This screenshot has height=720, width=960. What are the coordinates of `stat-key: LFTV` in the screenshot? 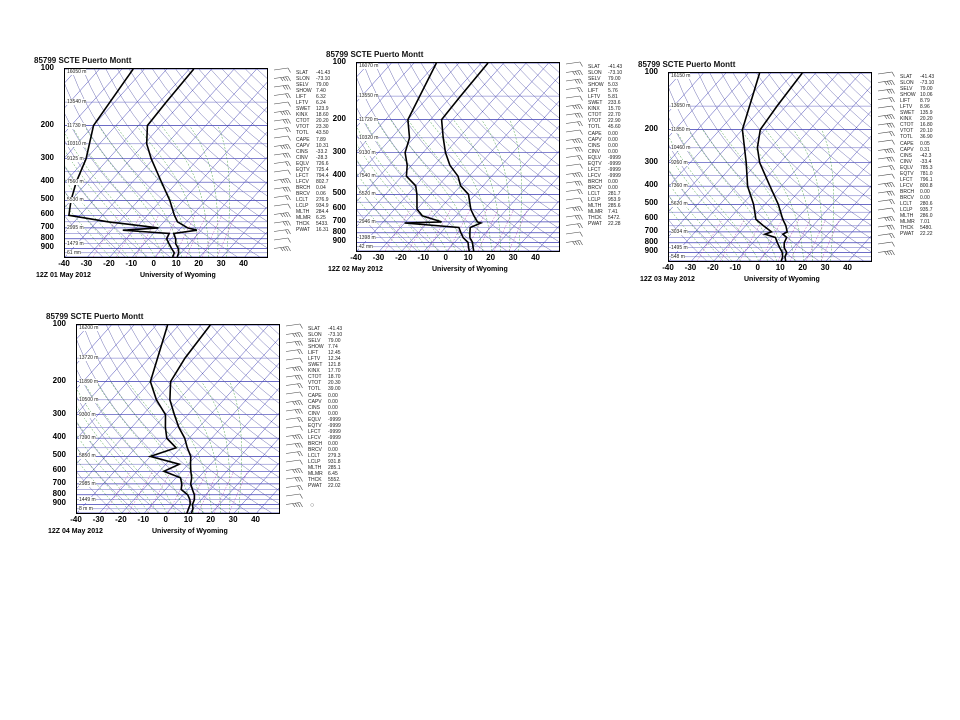 It's located at (594, 97).